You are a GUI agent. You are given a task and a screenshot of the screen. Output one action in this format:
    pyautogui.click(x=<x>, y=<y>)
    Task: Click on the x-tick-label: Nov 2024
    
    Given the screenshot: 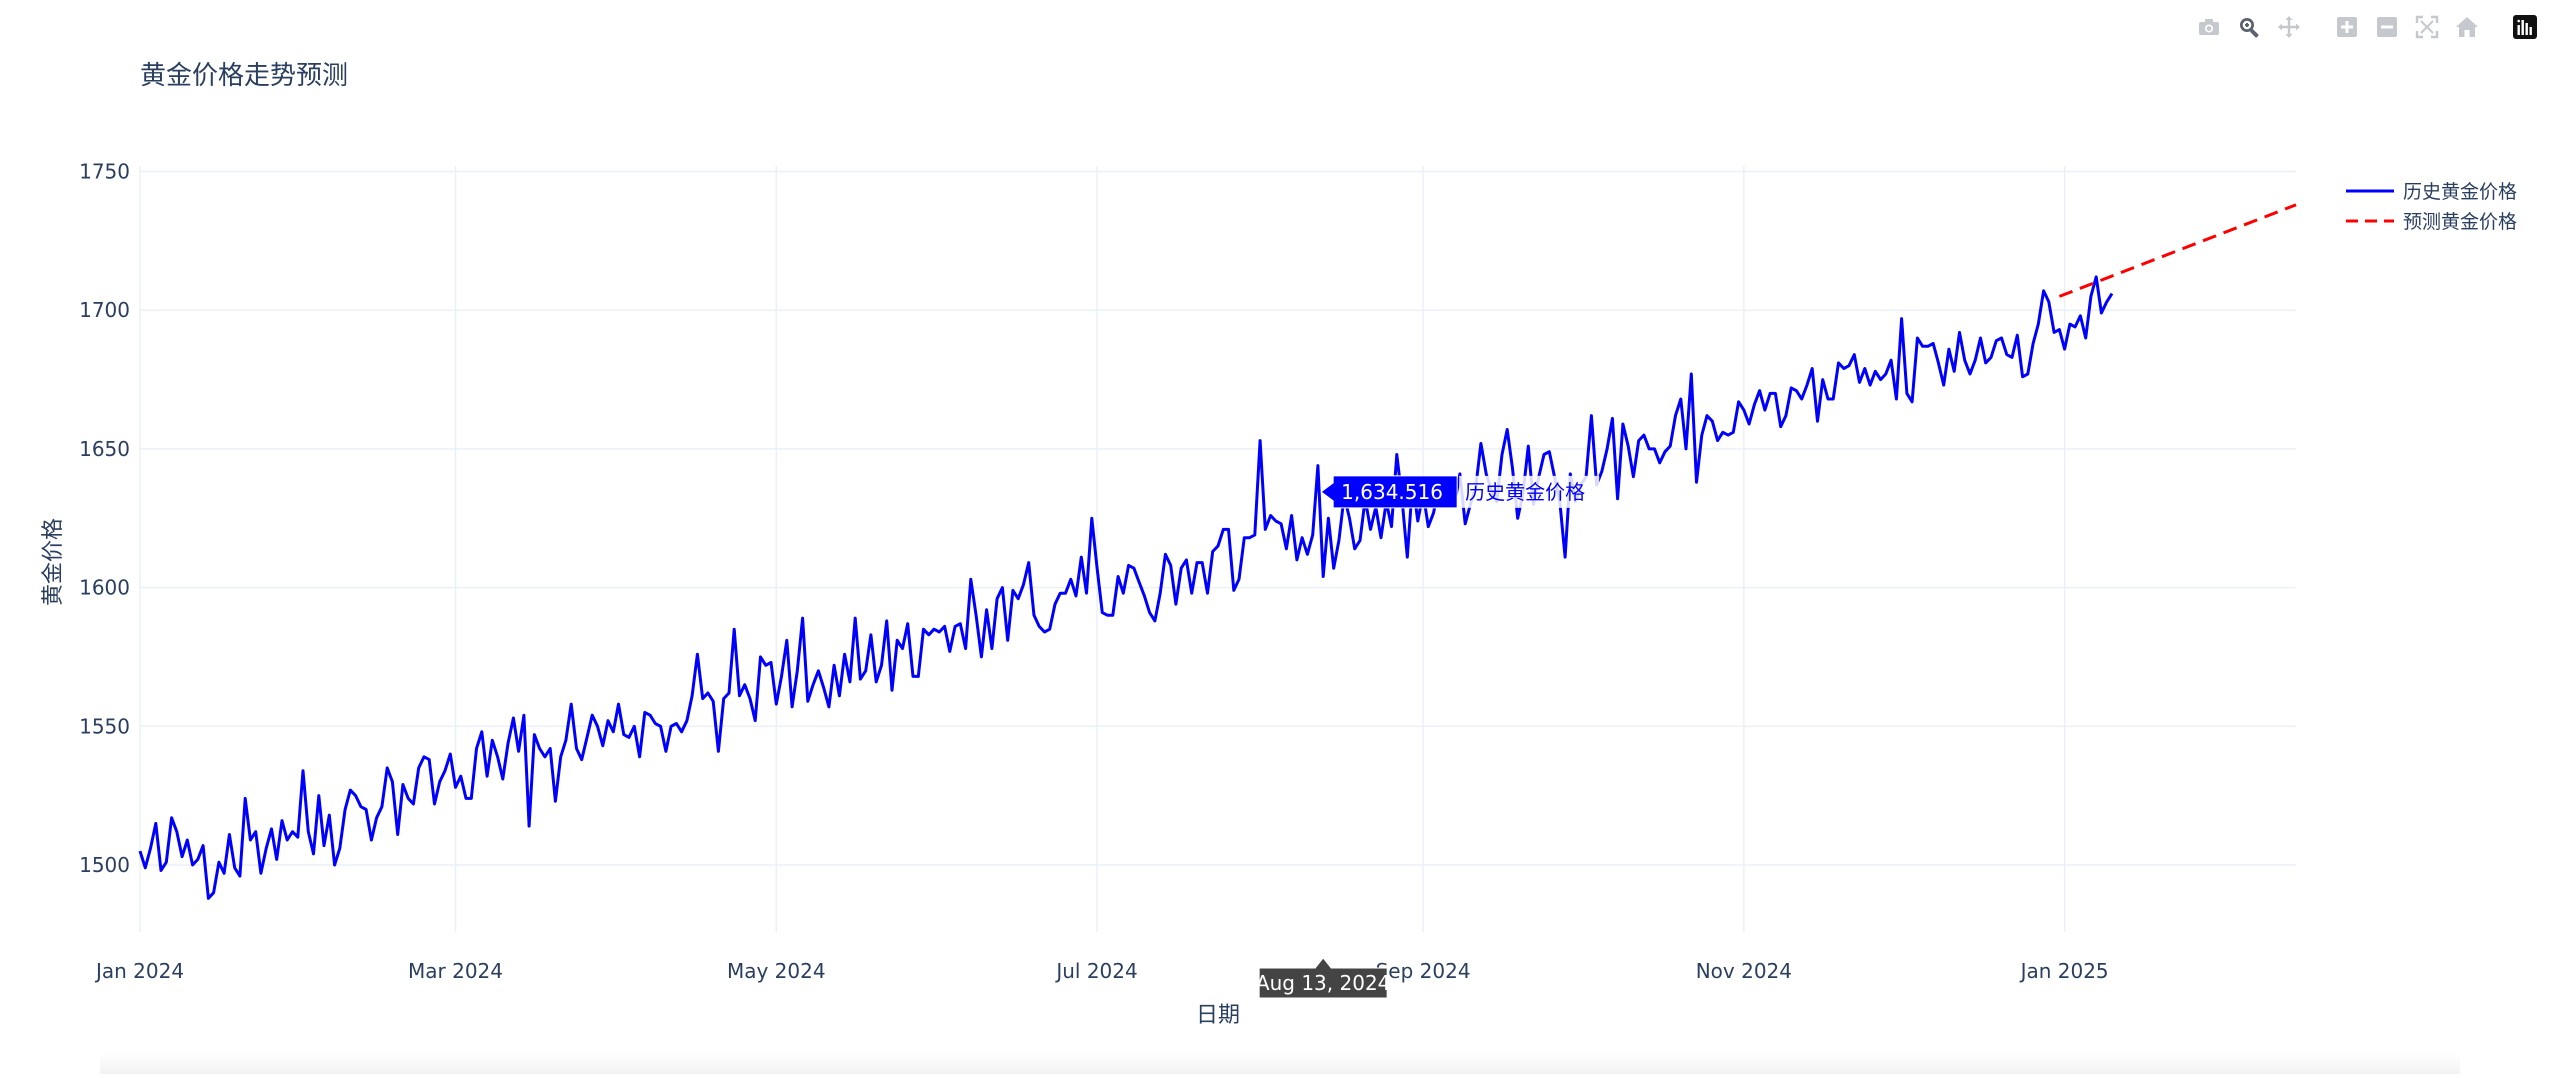 What is the action you would take?
    pyautogui.click(x=1744, y=971)
    